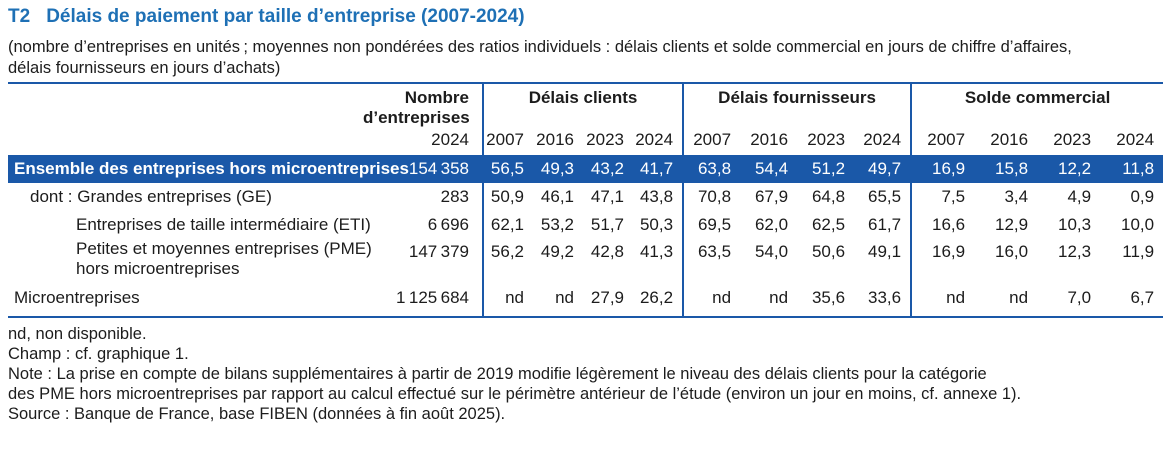  What do you see at coordinates (582, 106) in the screenshot?
I see `col-group-delais-clients: Délais clients` at bounding box center [582, 106].